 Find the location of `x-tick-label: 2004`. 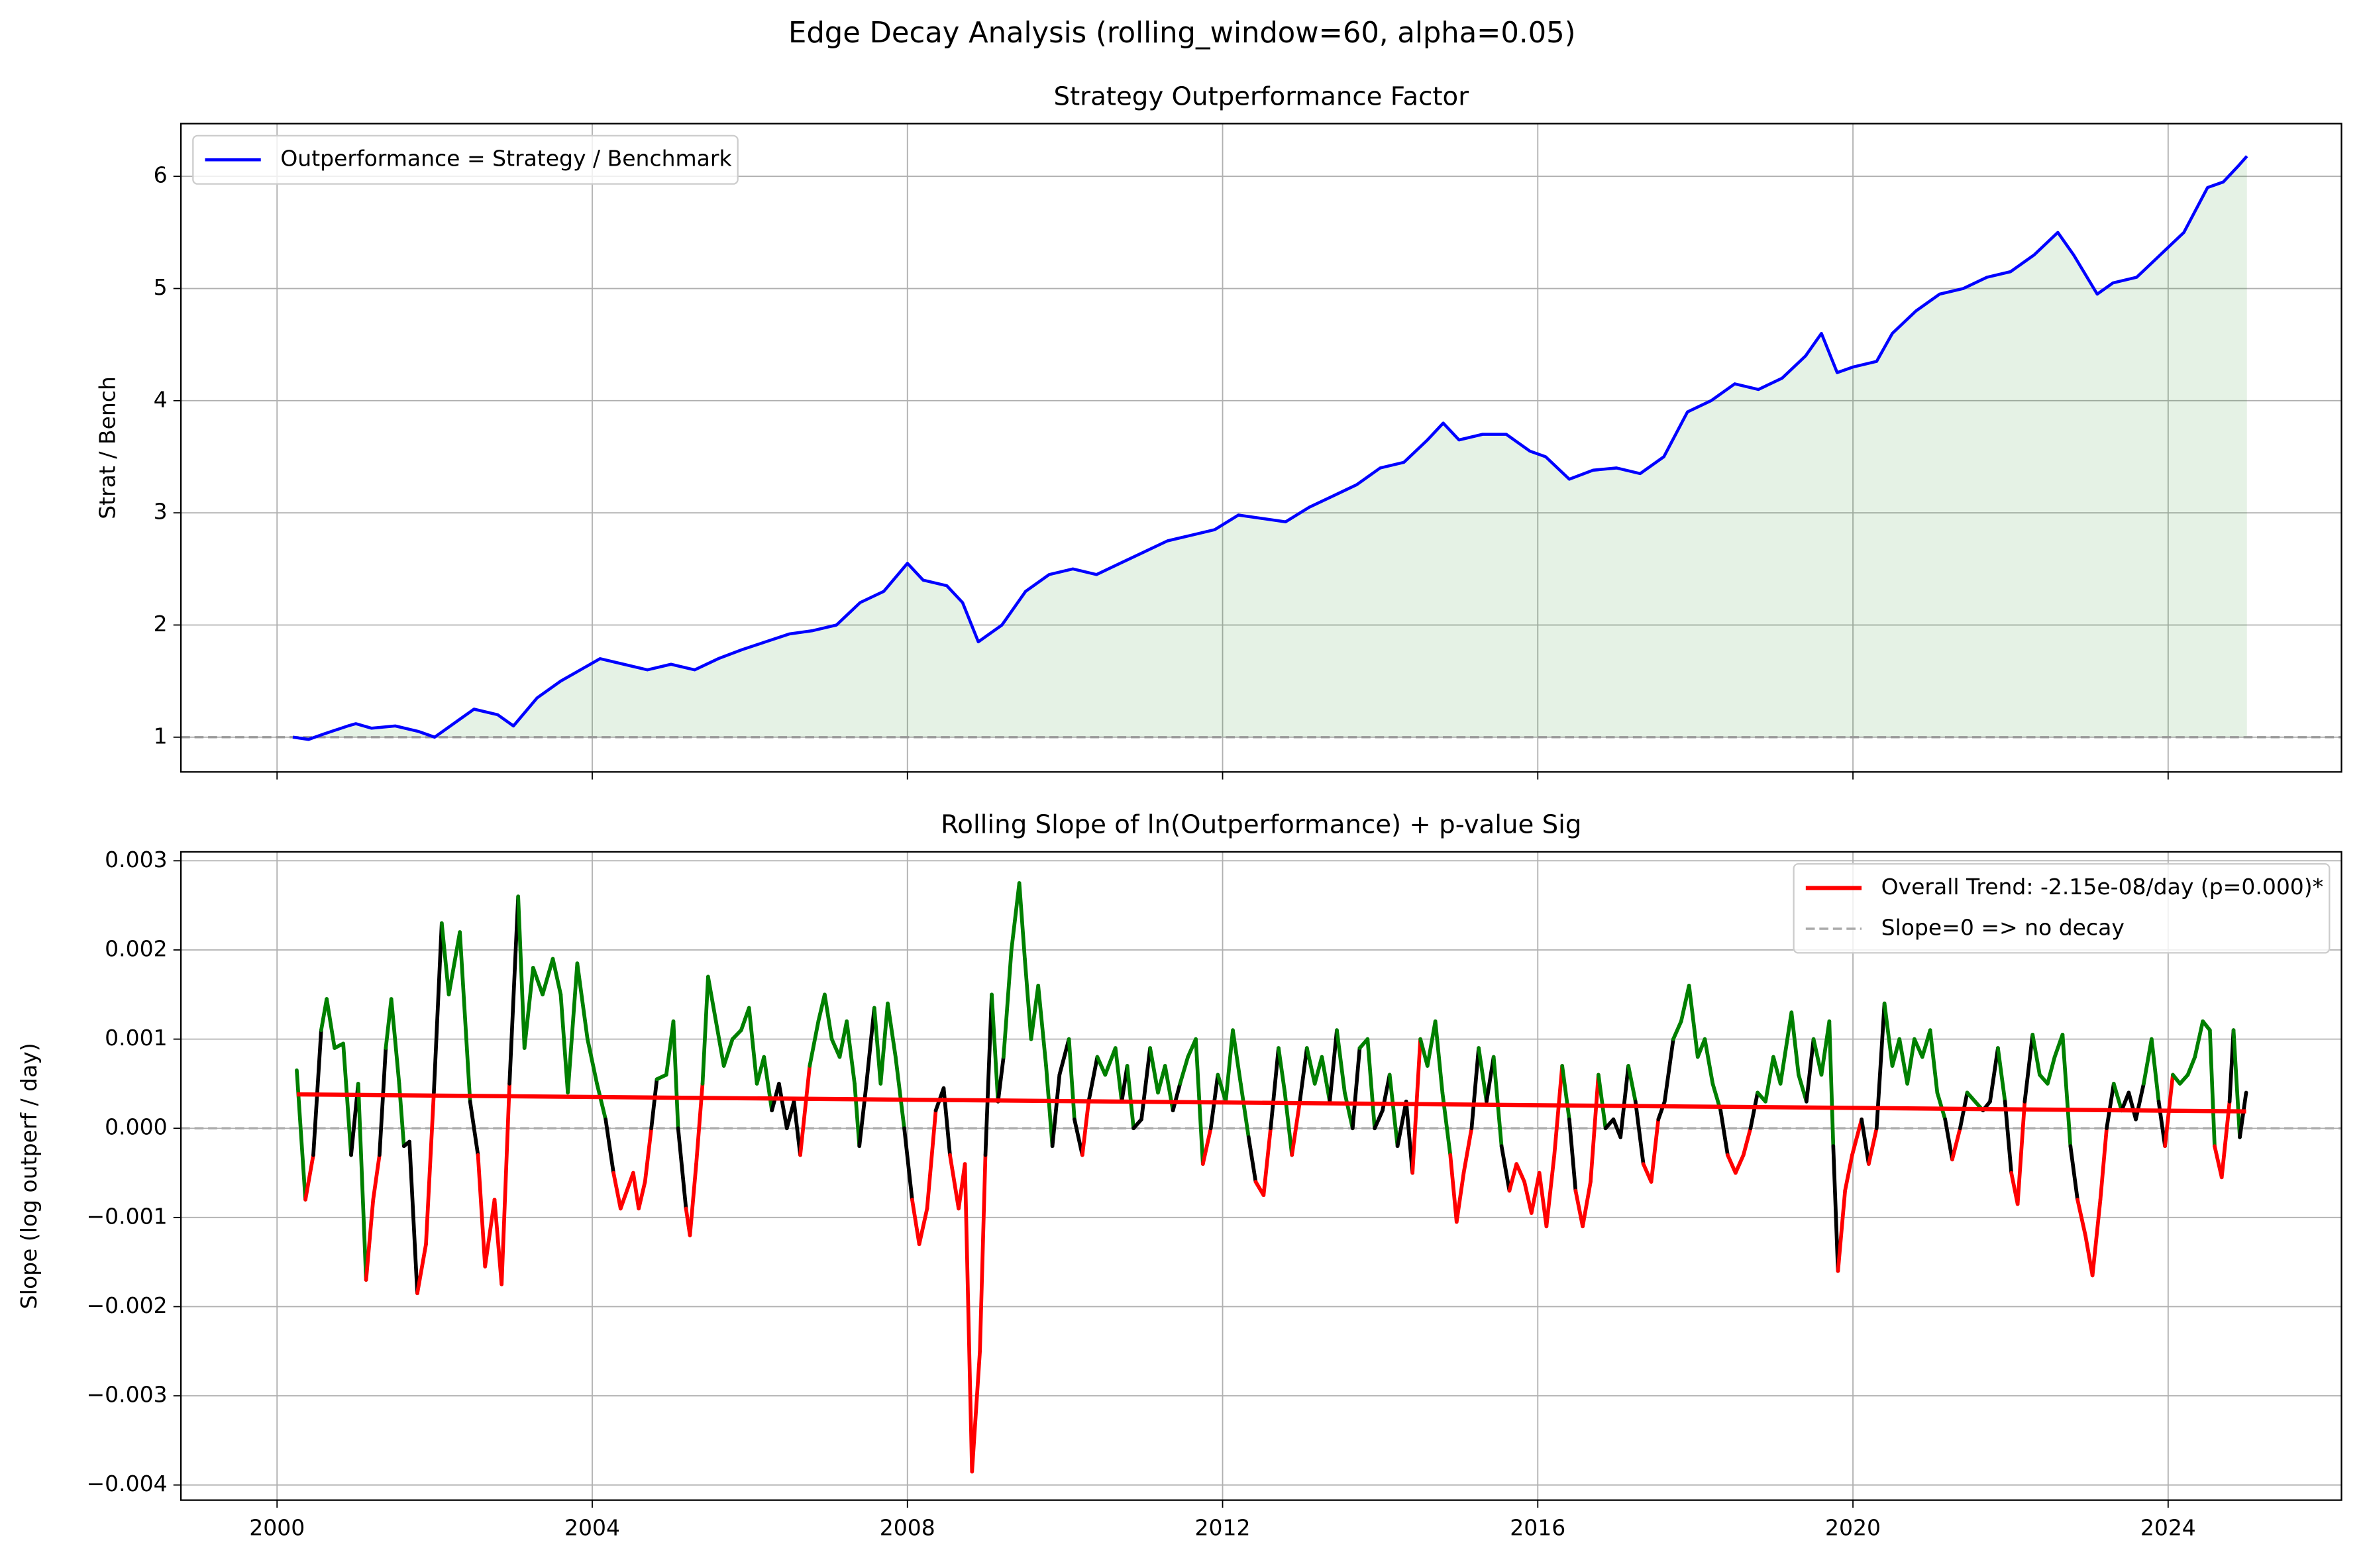

x-tick-label: 2004 is located at coordinates (592, 1527).